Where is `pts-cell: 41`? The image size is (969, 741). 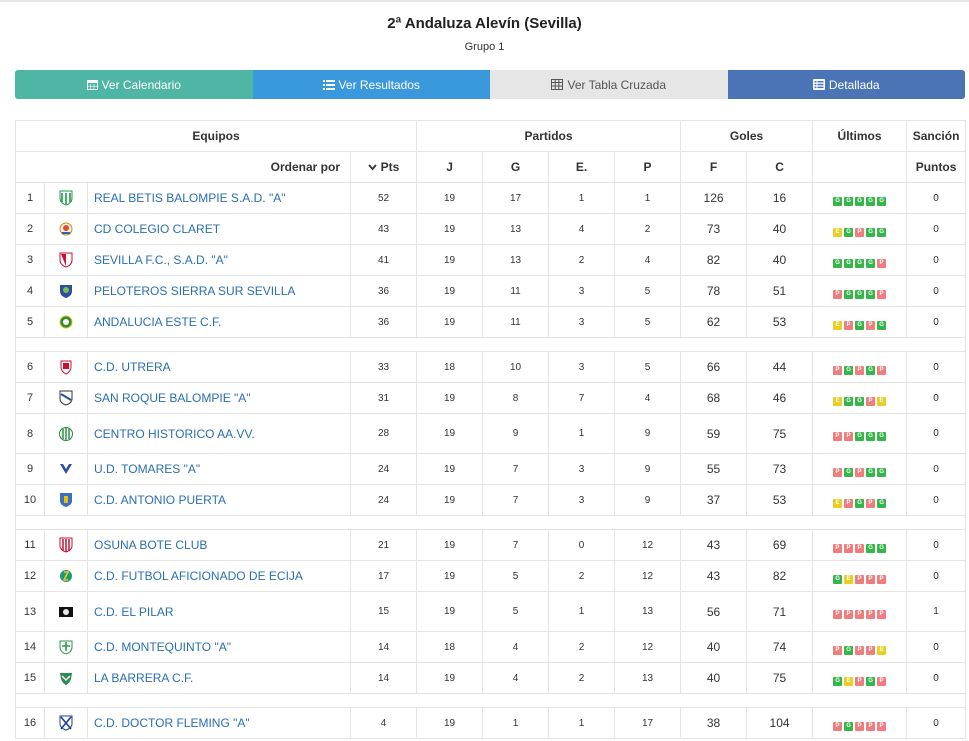 pts-cell: 41 is located at coordinates (383, 260).